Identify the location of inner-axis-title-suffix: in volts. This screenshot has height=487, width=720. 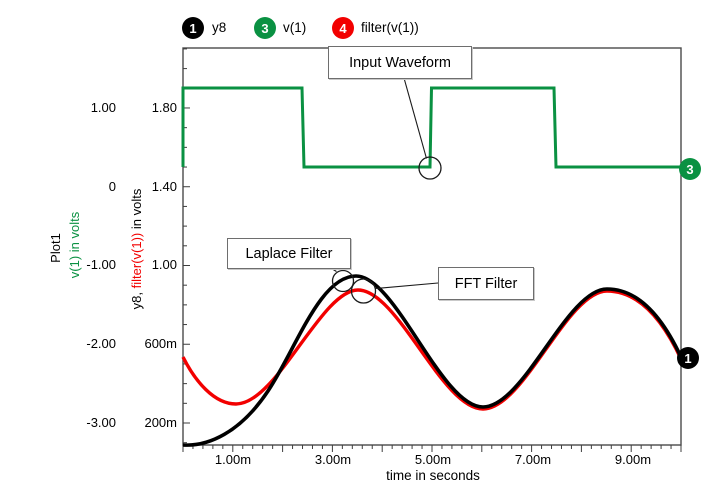
(136, 210).